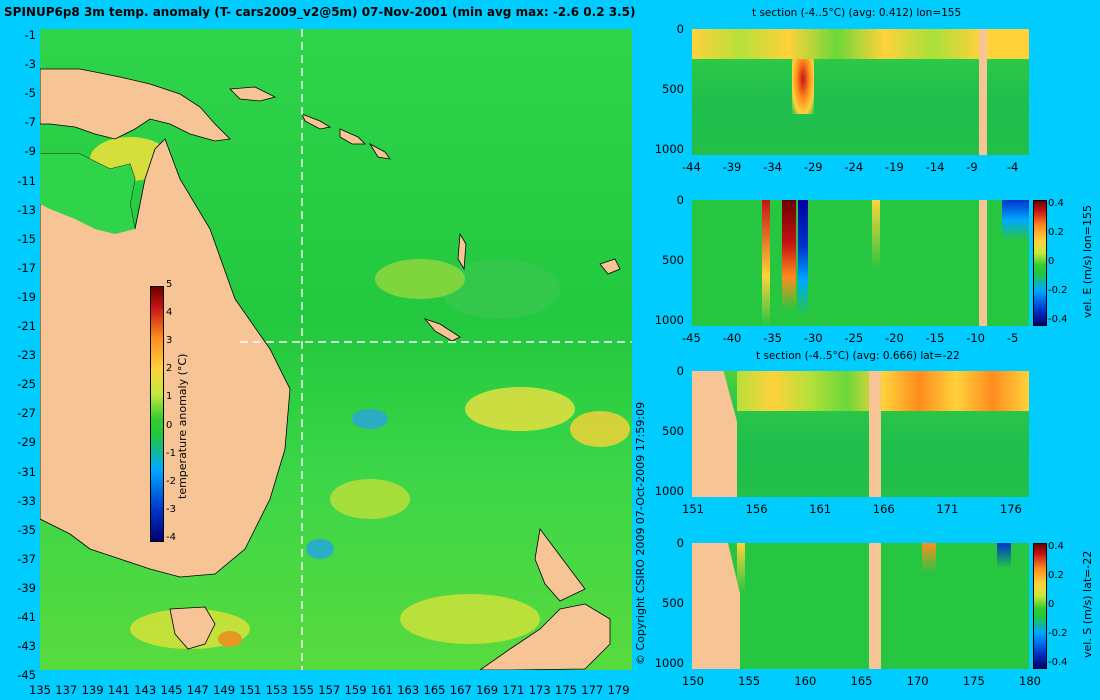  What do you see at coordinates (560, 565) in the screenshot?
I see `new-zealand-north` at bounding box center [560, 565].